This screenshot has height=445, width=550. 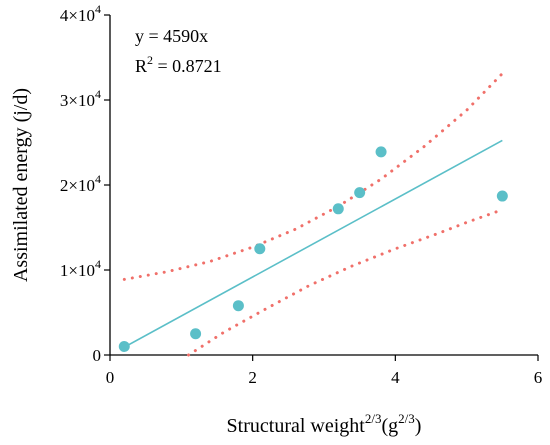 I want to click on r2-annotation: R2 = 0.8721, so click(x=178, y=64).